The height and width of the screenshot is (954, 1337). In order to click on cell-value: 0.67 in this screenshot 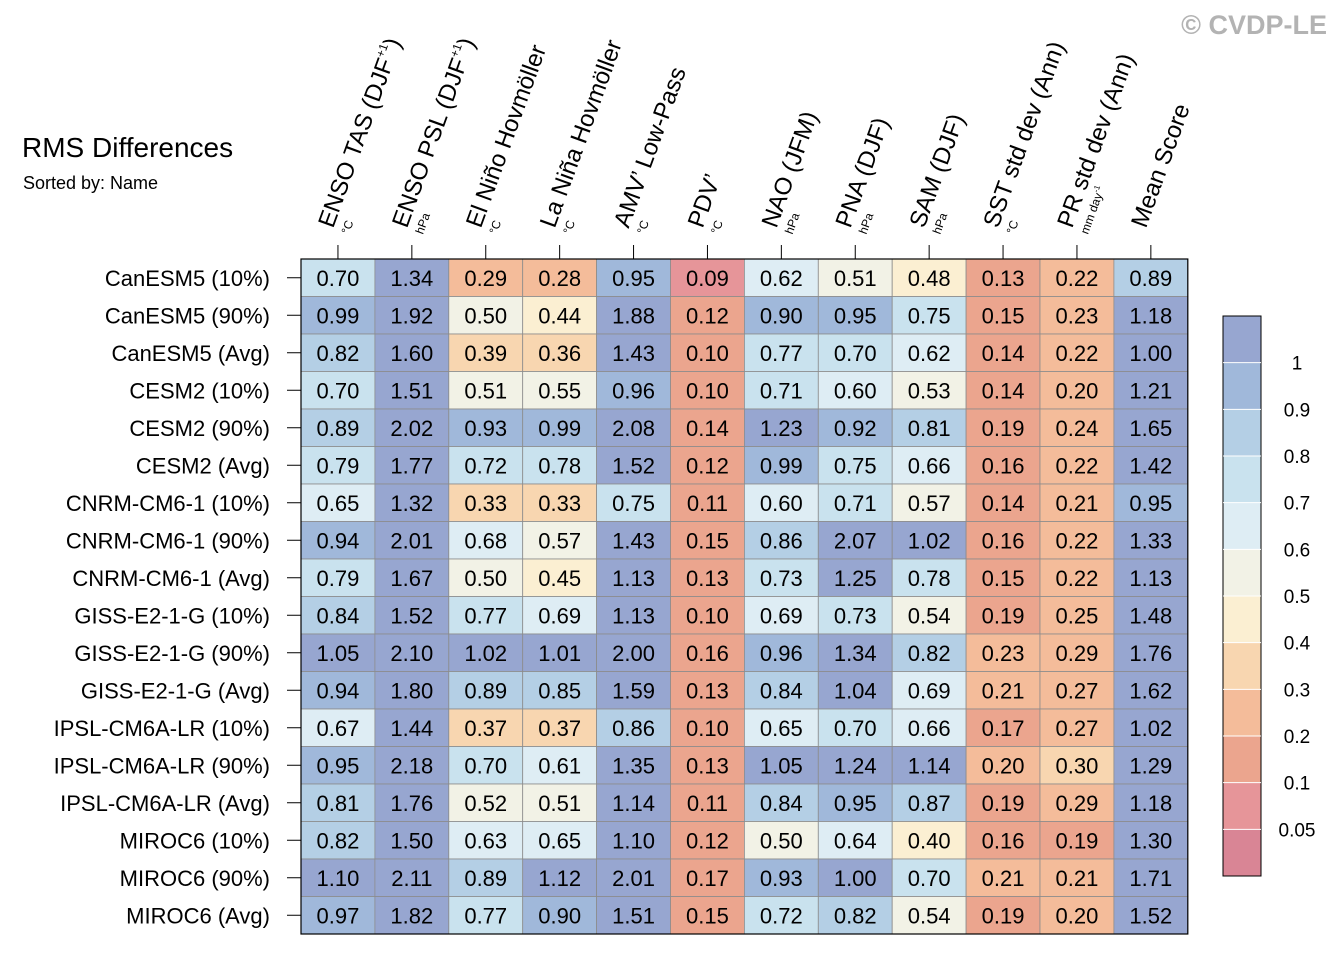, I will do `click(338, 728)`.